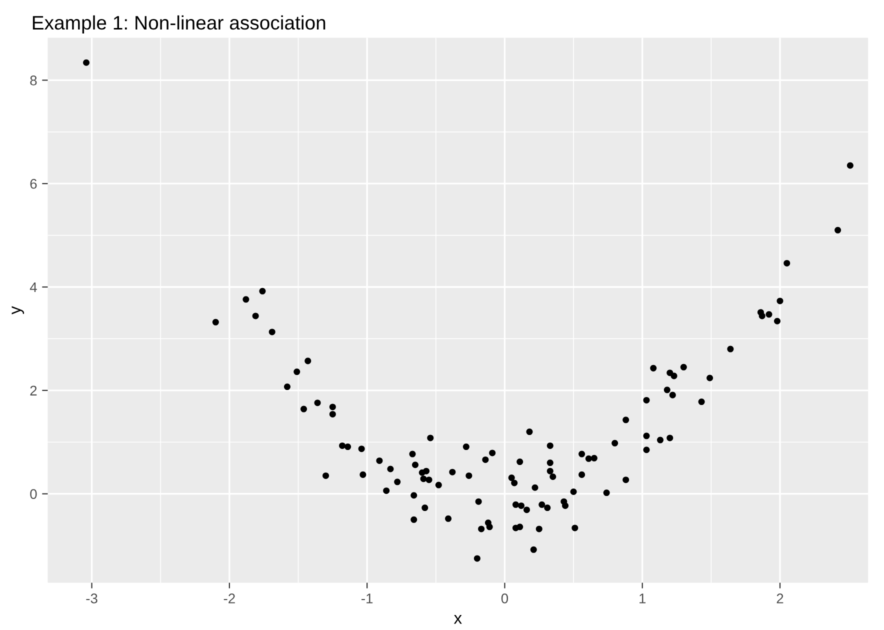 The height and width of the screenshot is (630, 884). Describe the element at coordinates (780, 599) in the screenshot. I see `x-tick-label: 2` at that location.